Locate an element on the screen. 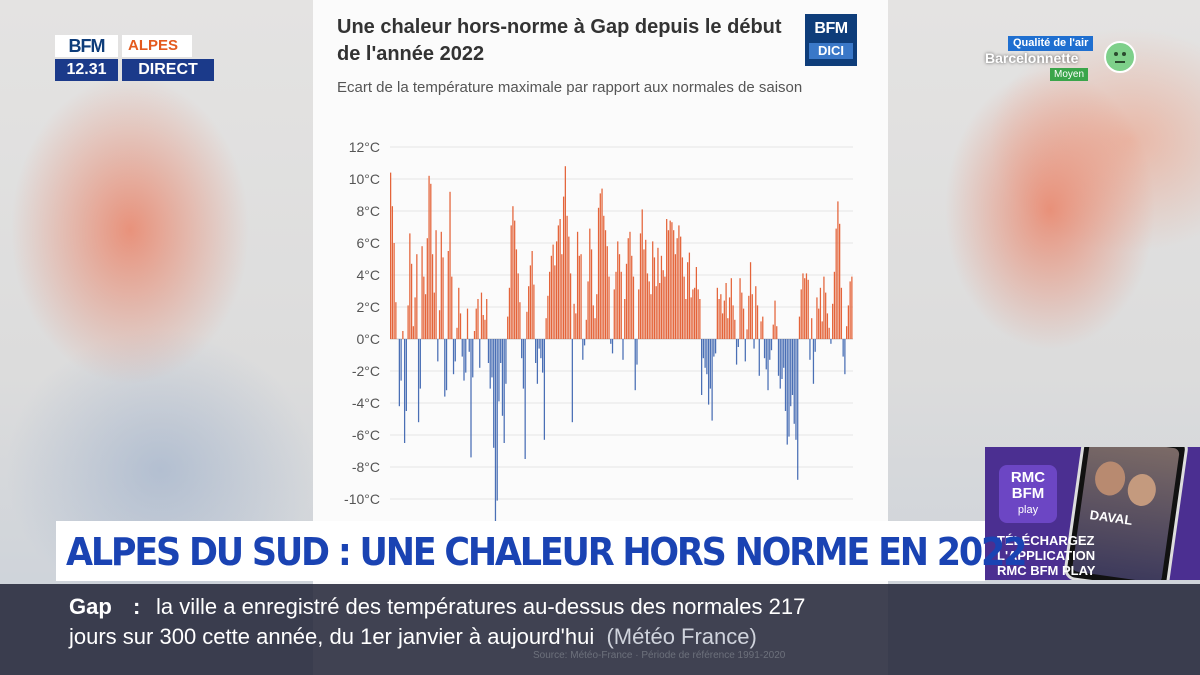 The image size is (1200, 675). bfm-dici-logo-bottom: DICI is located at coordinates (831, 51).